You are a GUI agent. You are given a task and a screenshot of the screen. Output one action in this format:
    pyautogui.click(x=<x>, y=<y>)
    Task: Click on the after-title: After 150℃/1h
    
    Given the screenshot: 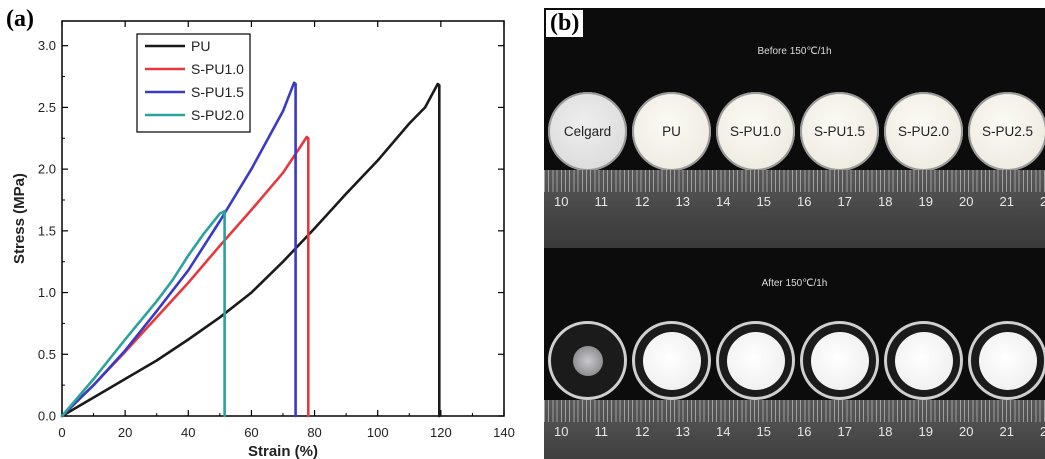 What is the action you would take?
    pyautogui.click(x=794, y=283)
    